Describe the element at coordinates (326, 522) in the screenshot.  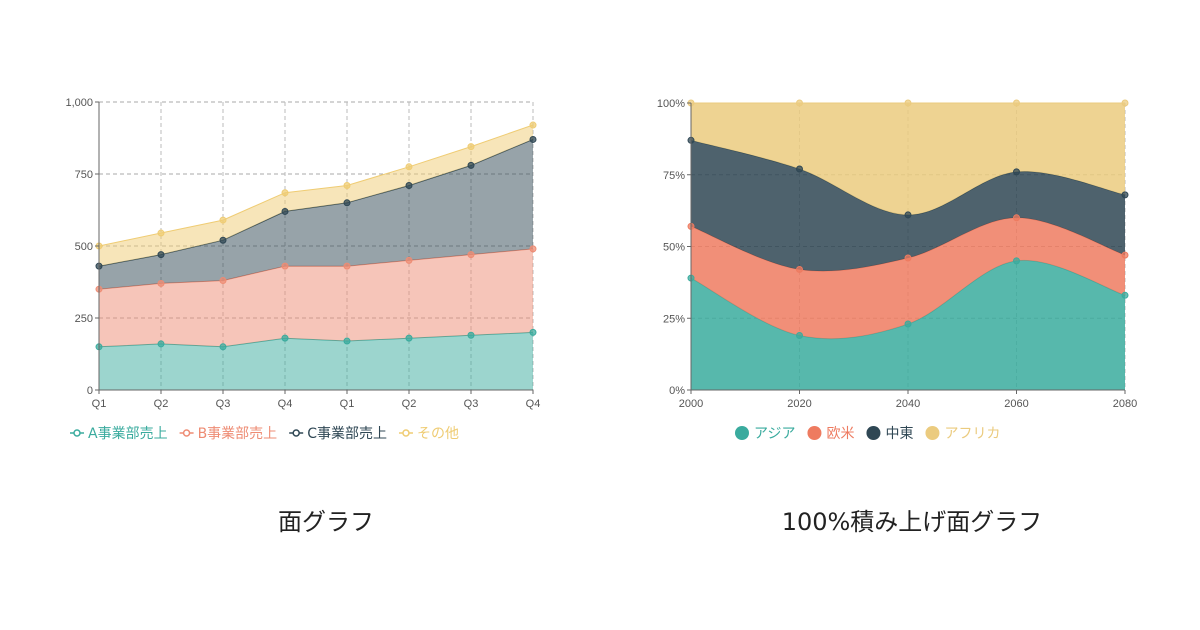
I see `chart-title-area: 面グラフ` at that location.